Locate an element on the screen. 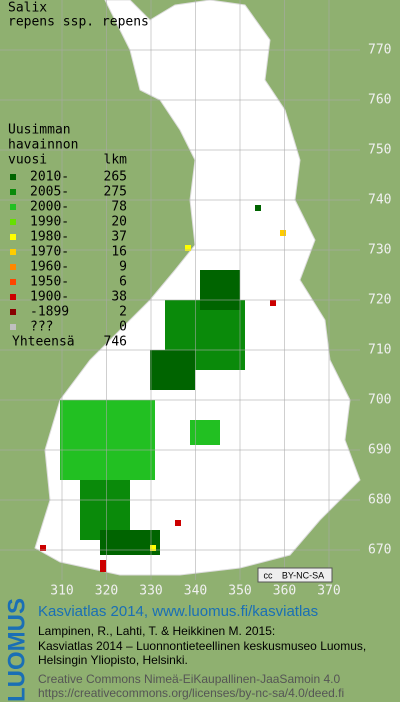 Image resolution: width=400 pixels, height=702 pixels. legend-count: 20 is located at coordinates (119, 222).